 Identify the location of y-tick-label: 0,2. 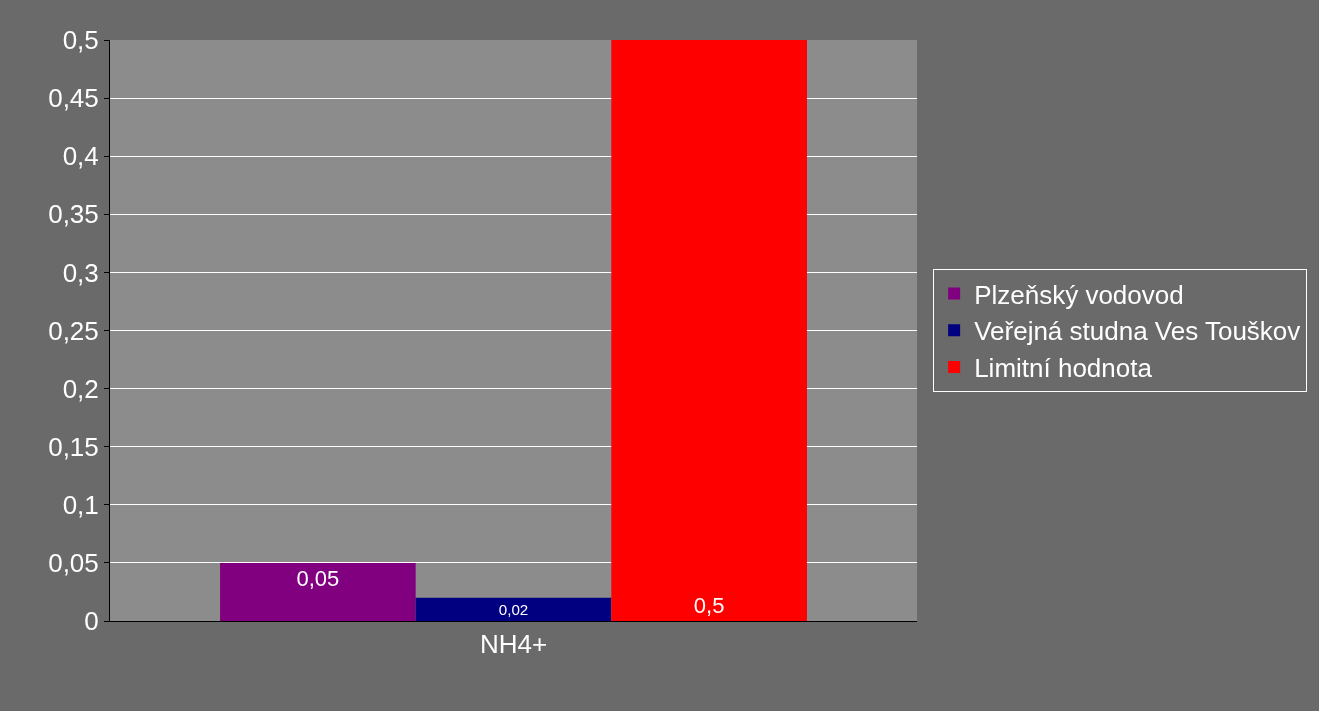
(80, 388).